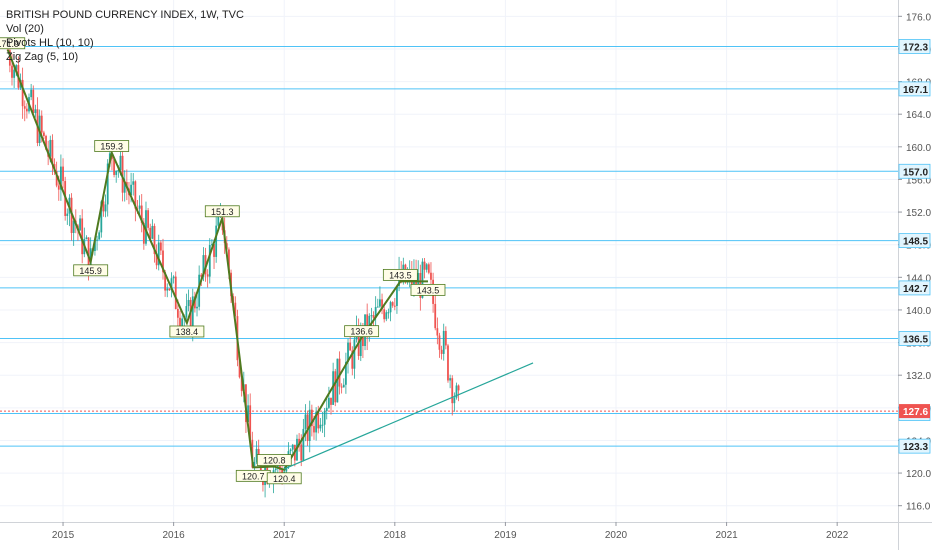 The image size is (932, 555). I want to click on time-axis: 2015 2016 2017 2018 2019 2020 2021 2022, so click(466, 531).